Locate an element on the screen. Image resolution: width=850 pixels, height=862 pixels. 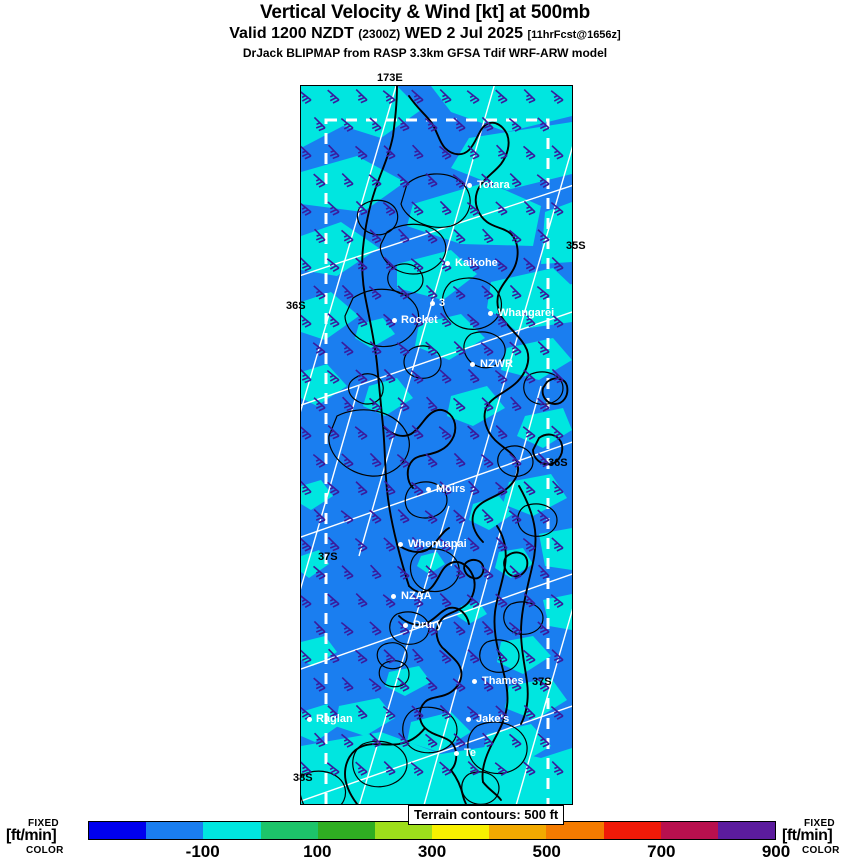
colorbar-unit-label-right: [ft/min] is located at coordinates (807, 835).